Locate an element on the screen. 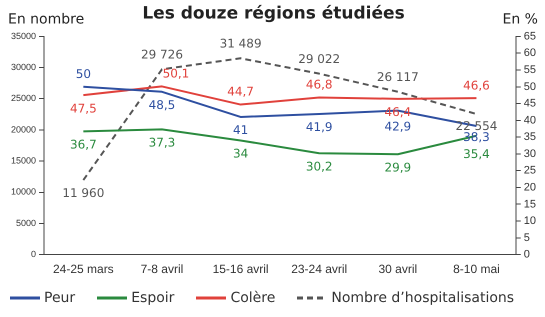 The image size is (545, 317). data-label: 47,5 is located at coordinates (83, 108).